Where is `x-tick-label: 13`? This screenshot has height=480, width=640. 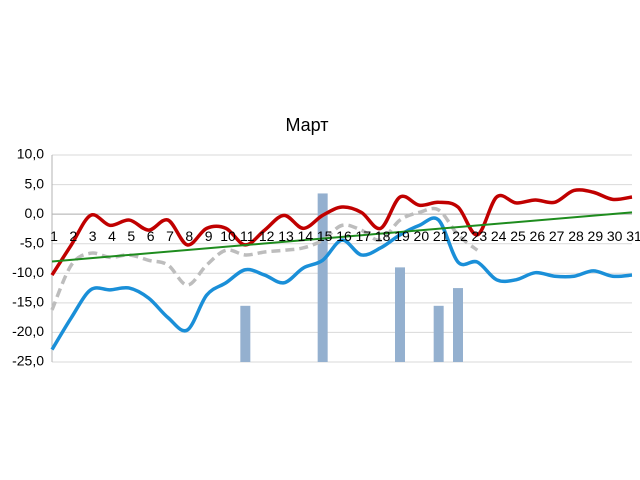 x-tick-label: 13 is located at coordinates (286, 236).